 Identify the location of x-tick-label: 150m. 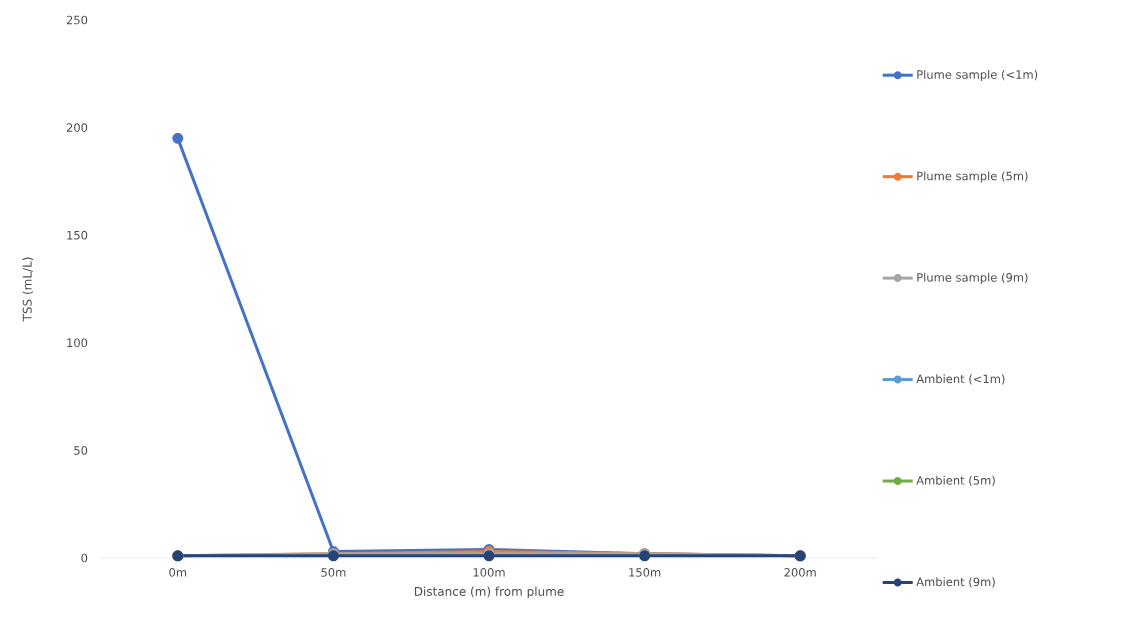
(645, 572).